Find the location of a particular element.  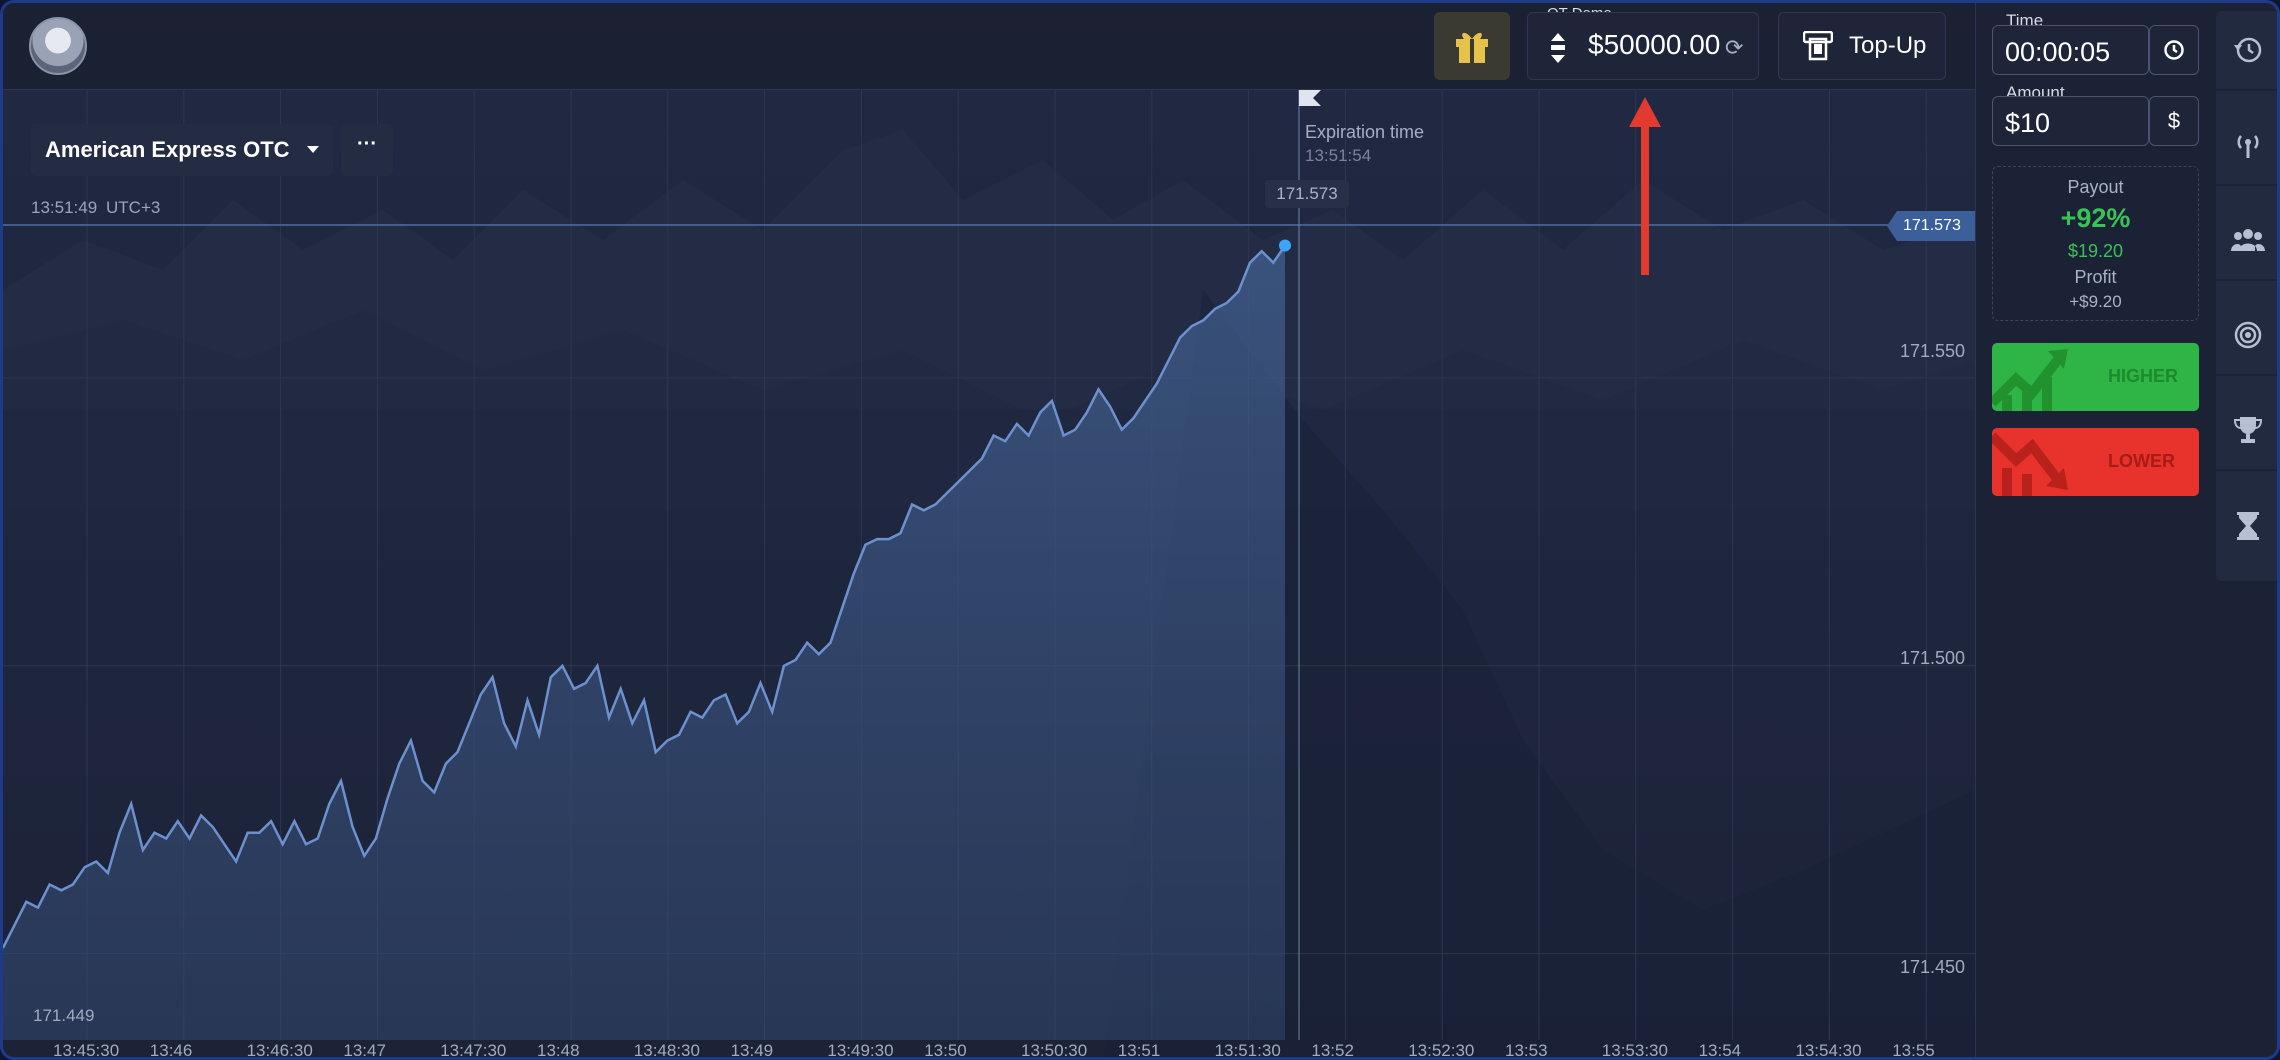

gift-button is located at coordinates (1472, 46).